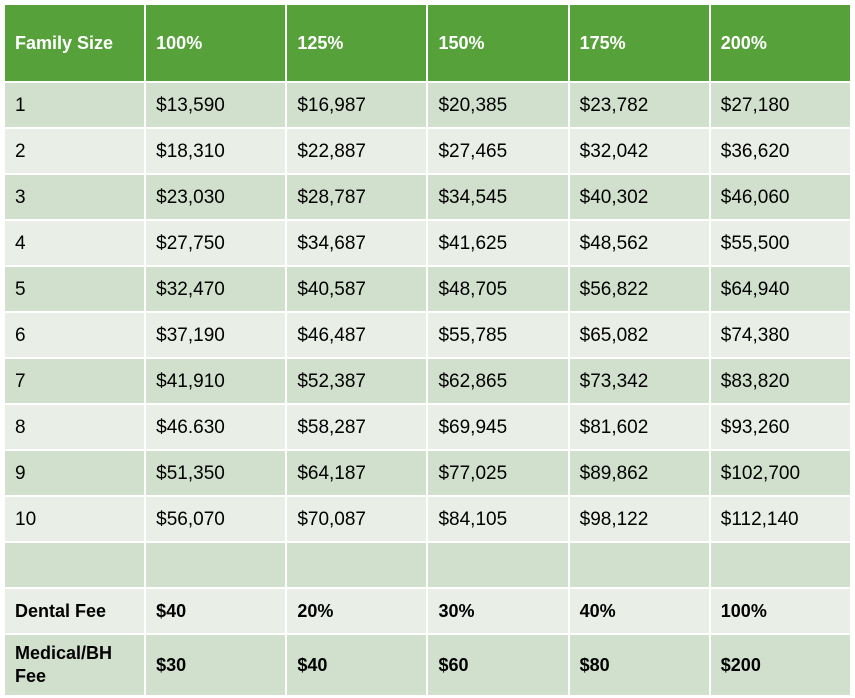 The image size is (855, 698). Describe the element at coordinates (74, 243) in the screenshot. I see `family-size-cell: 4` at that location.